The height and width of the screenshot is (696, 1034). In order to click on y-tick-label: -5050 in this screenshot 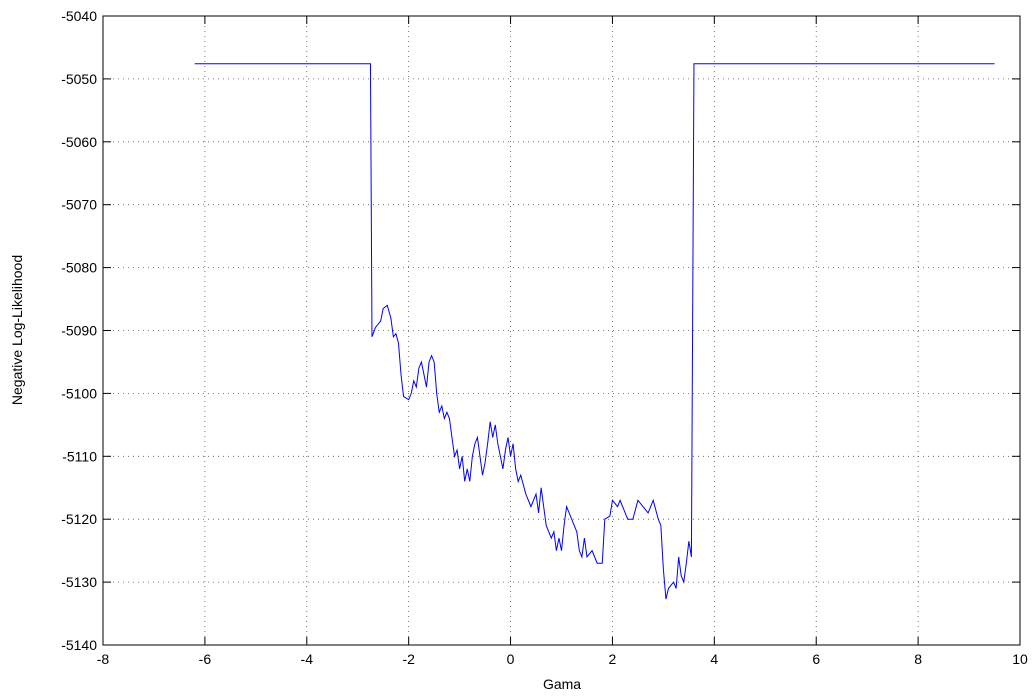, I will do `click(79, 79)`.